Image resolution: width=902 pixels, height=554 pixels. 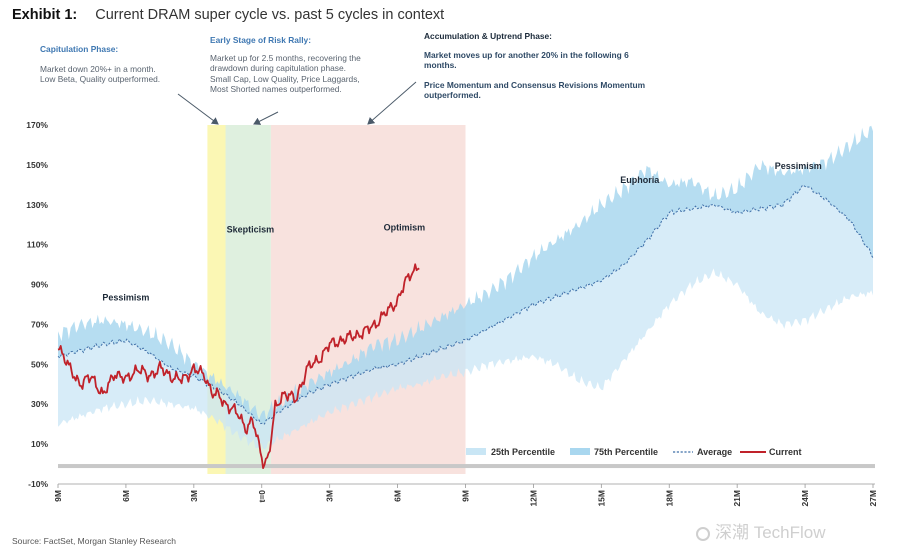 I want to click on annotation-accumulation-title: Accumulation & Uptrend Phase:, so click(x=488, y=36).